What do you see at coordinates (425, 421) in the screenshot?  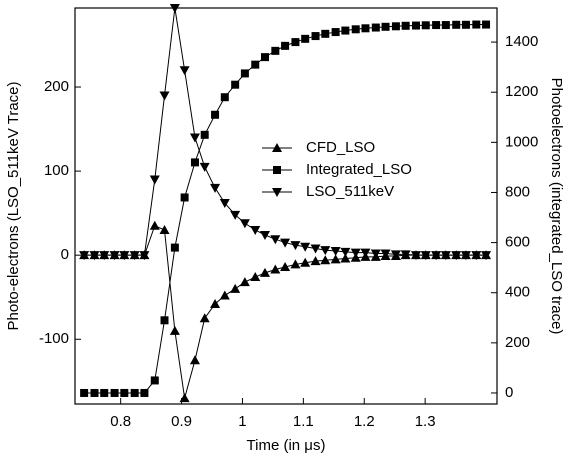 I see `x-tick-label: 1.3` at bounding box center [425, 421].